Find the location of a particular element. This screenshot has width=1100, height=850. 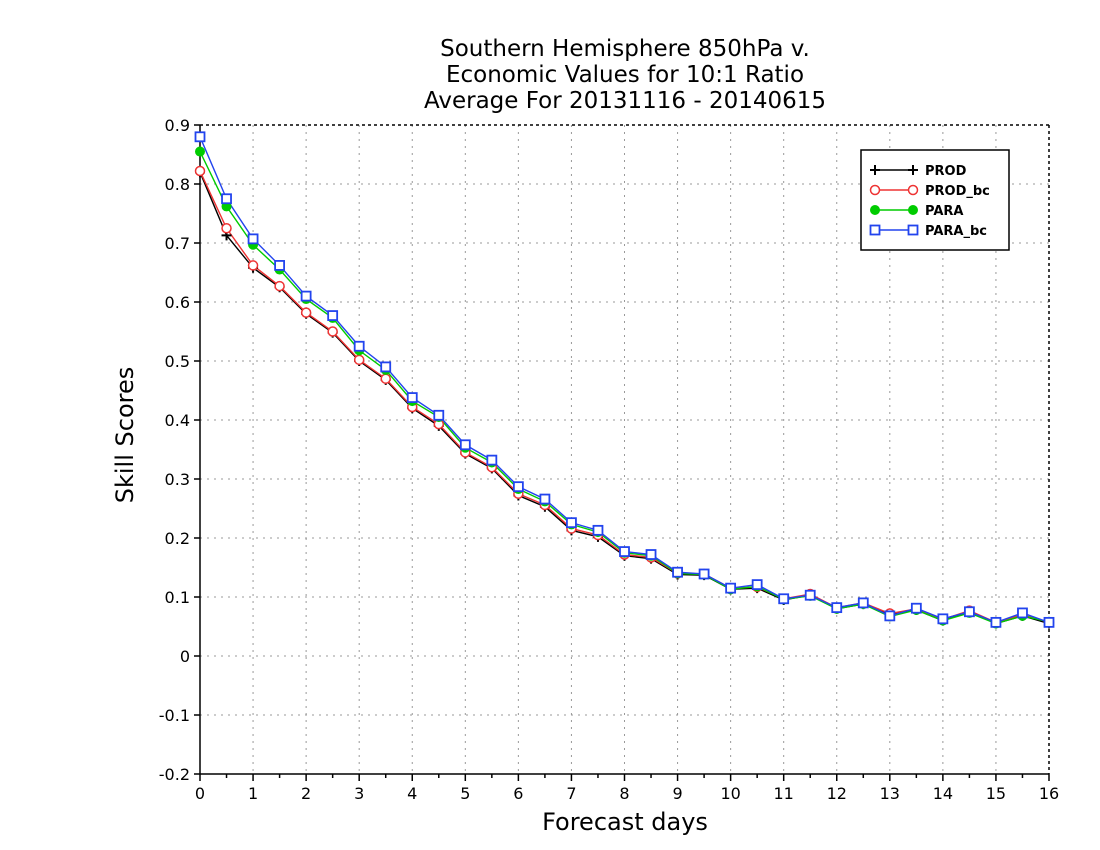

x-tick-label: 6 is located at coordinates (518, 793).